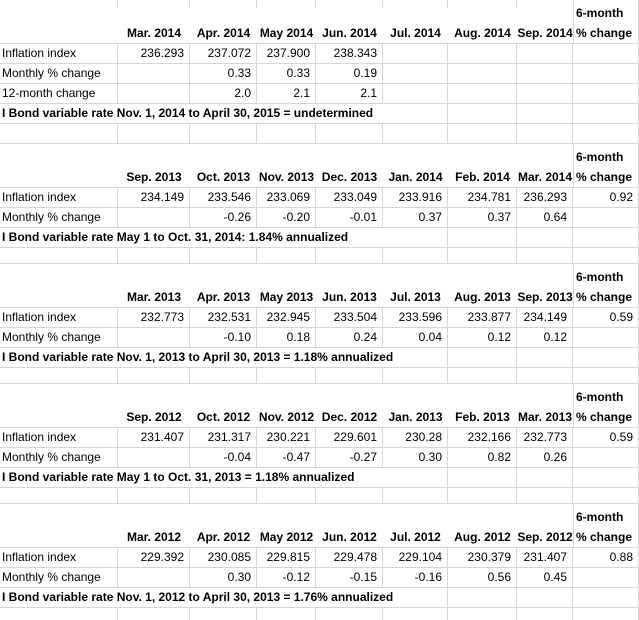 The height and width of the screenshot is (620, 639). I want to click on month-header-cell: May 2012, so click(286, 537).